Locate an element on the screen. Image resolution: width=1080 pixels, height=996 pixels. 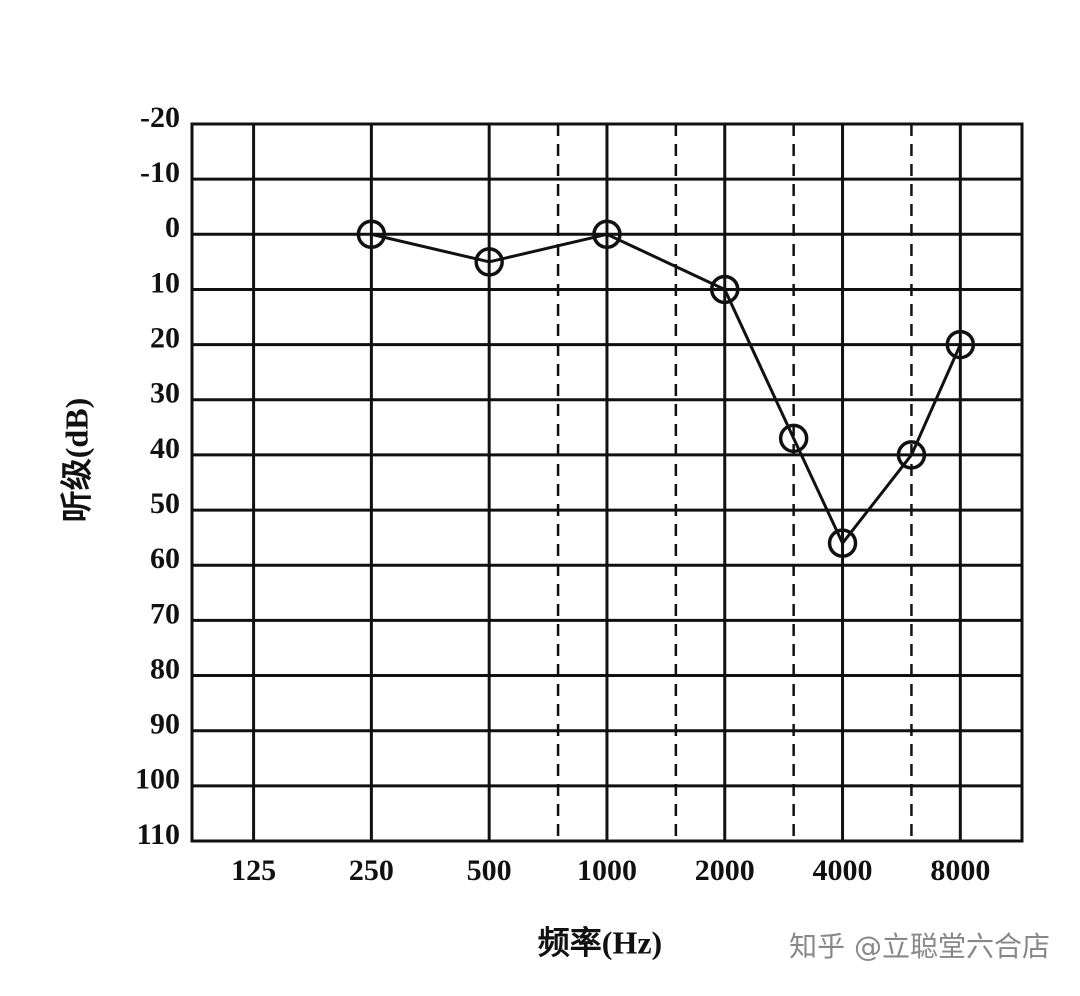
y-tick-label: 20 is located at coordinates (165, 338).